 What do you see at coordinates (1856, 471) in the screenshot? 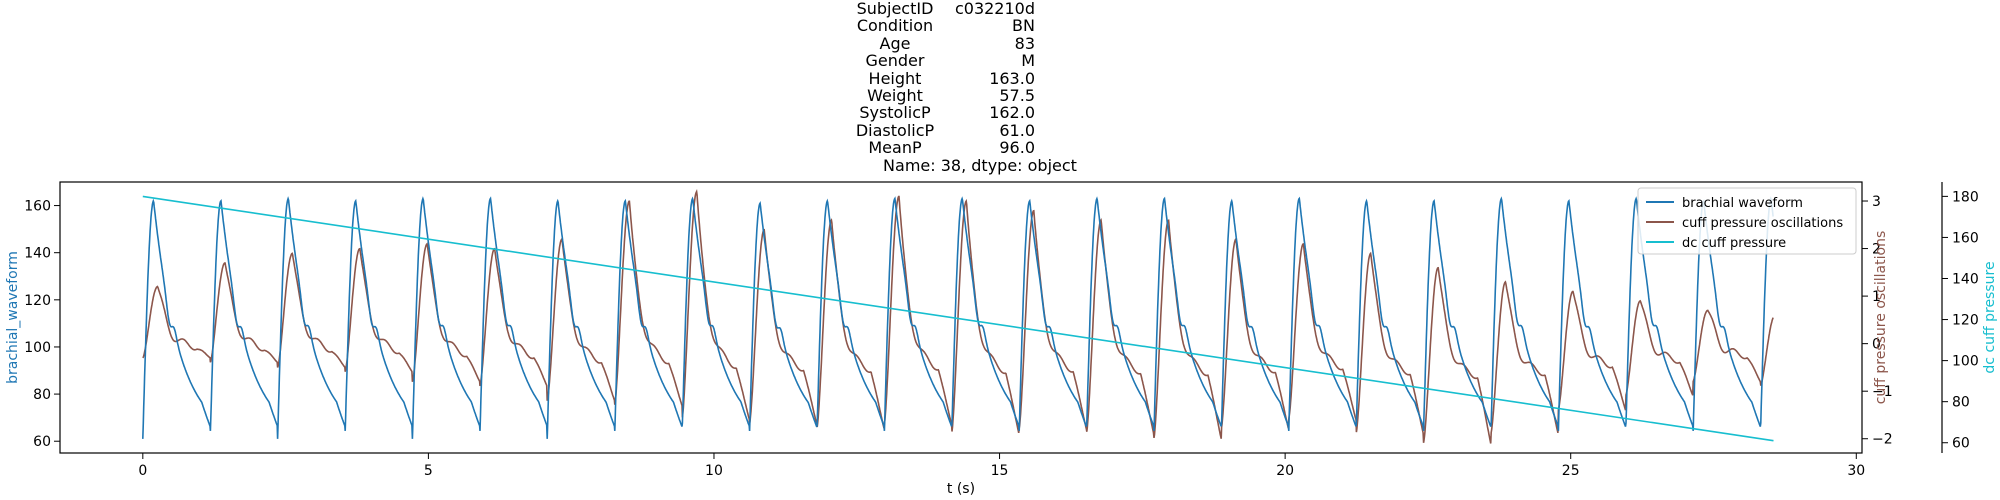
I see `x-tick-label: 30` at bounding box center [1856, 471].